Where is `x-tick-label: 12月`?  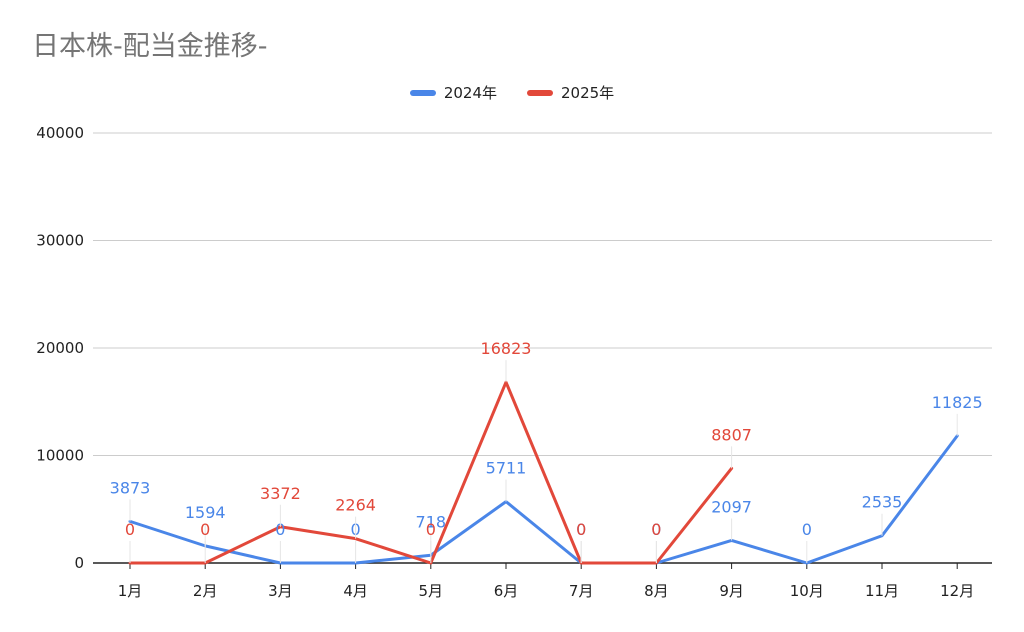 x-tick-label: 12月 is located at coordinates (957, 591).